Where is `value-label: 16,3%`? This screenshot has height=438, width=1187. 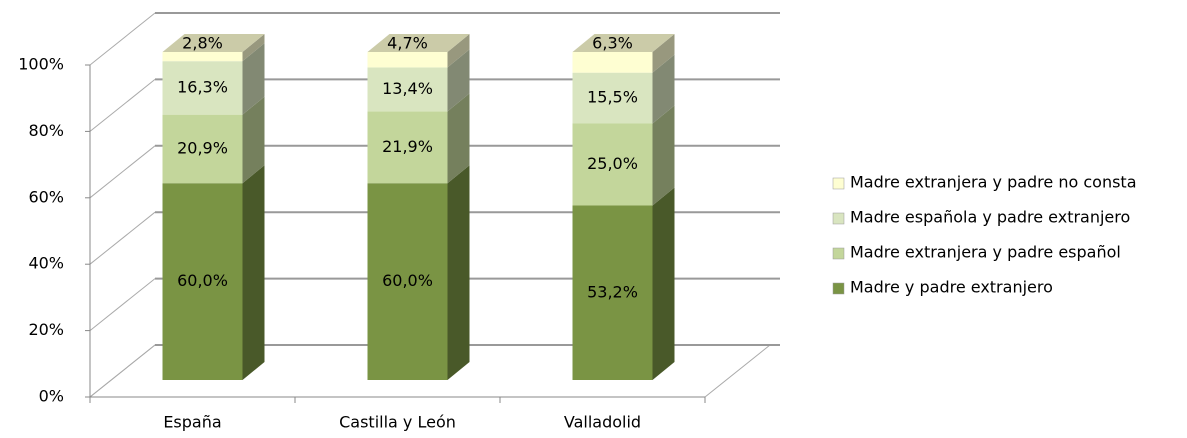
value-label: 16,3% is located at coordinates (202, 86).